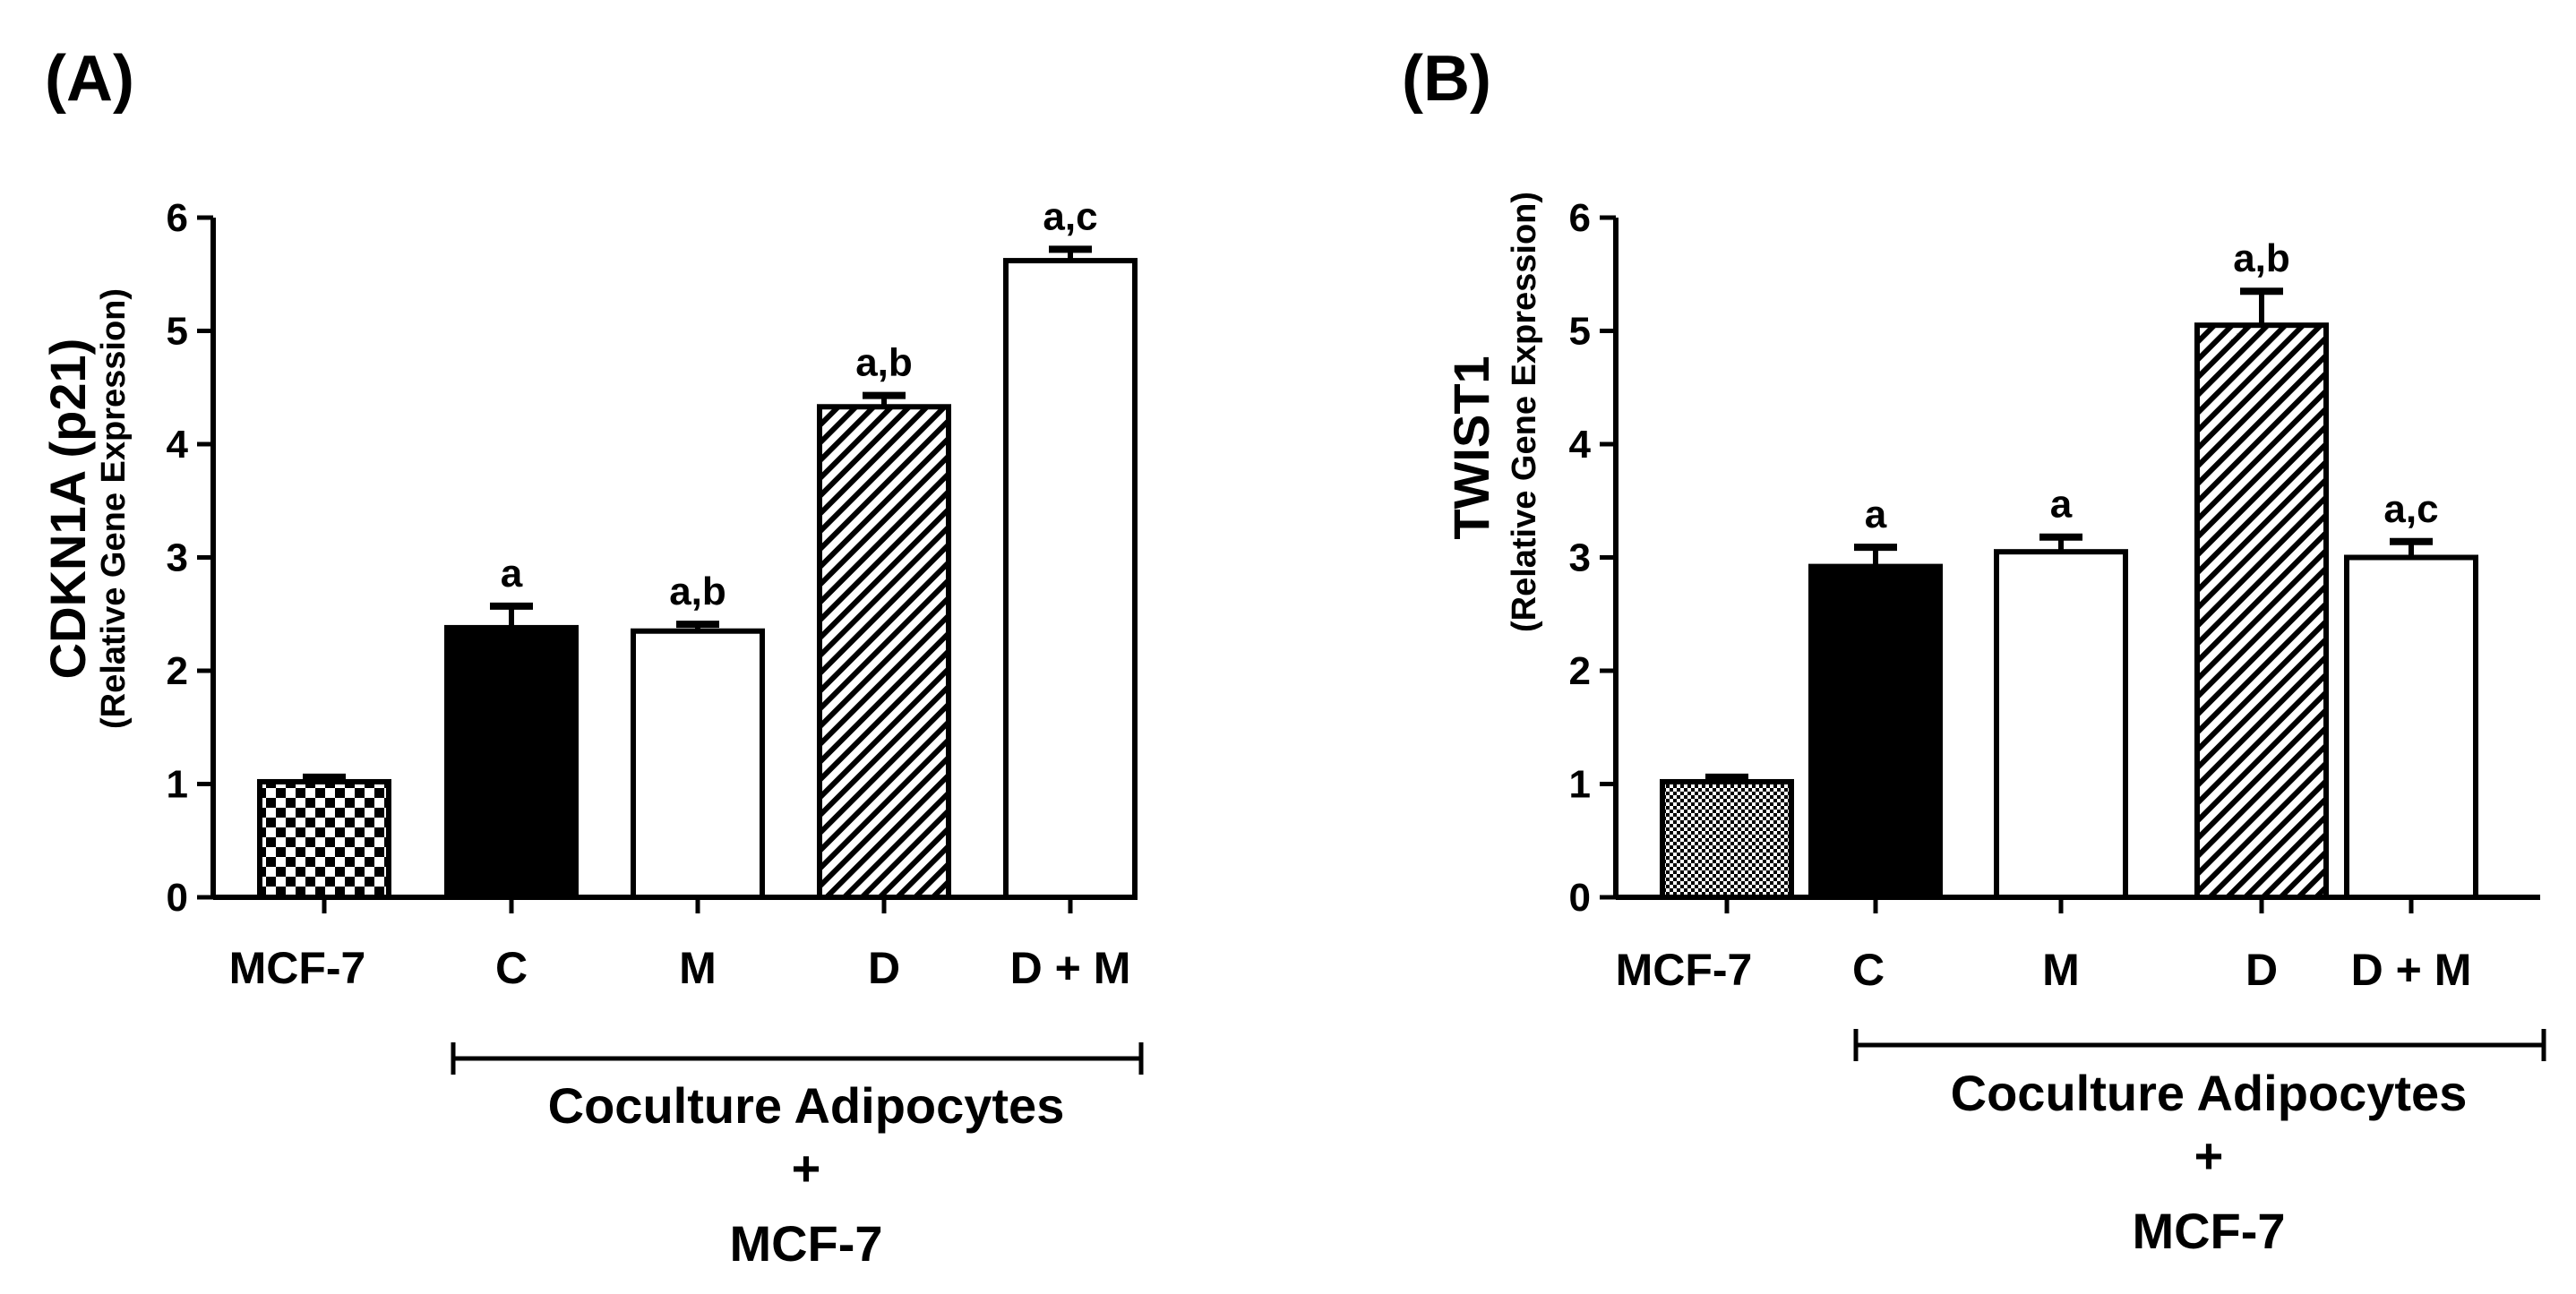 Image resolution: width=2576 pixels, height=1294 pixels. What do you see at coordinates (1580, 332) in the screenshot?
I see `panel-b-ytick-label: 5` at bounding box center [1580, 332].